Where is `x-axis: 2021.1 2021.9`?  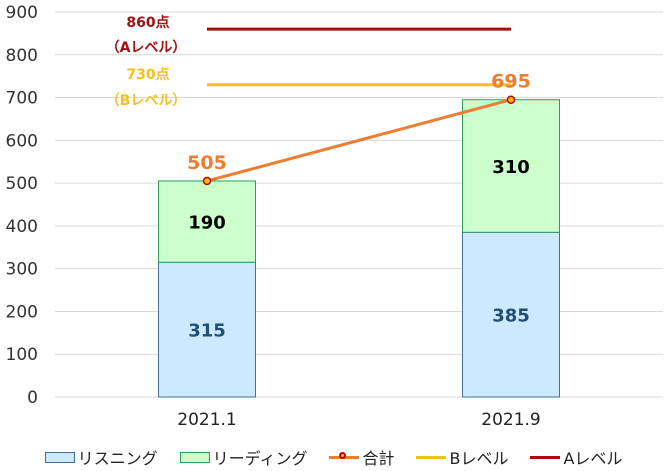
x-axis: 2021.1 2021.9 is located at coordinates (358, 420).